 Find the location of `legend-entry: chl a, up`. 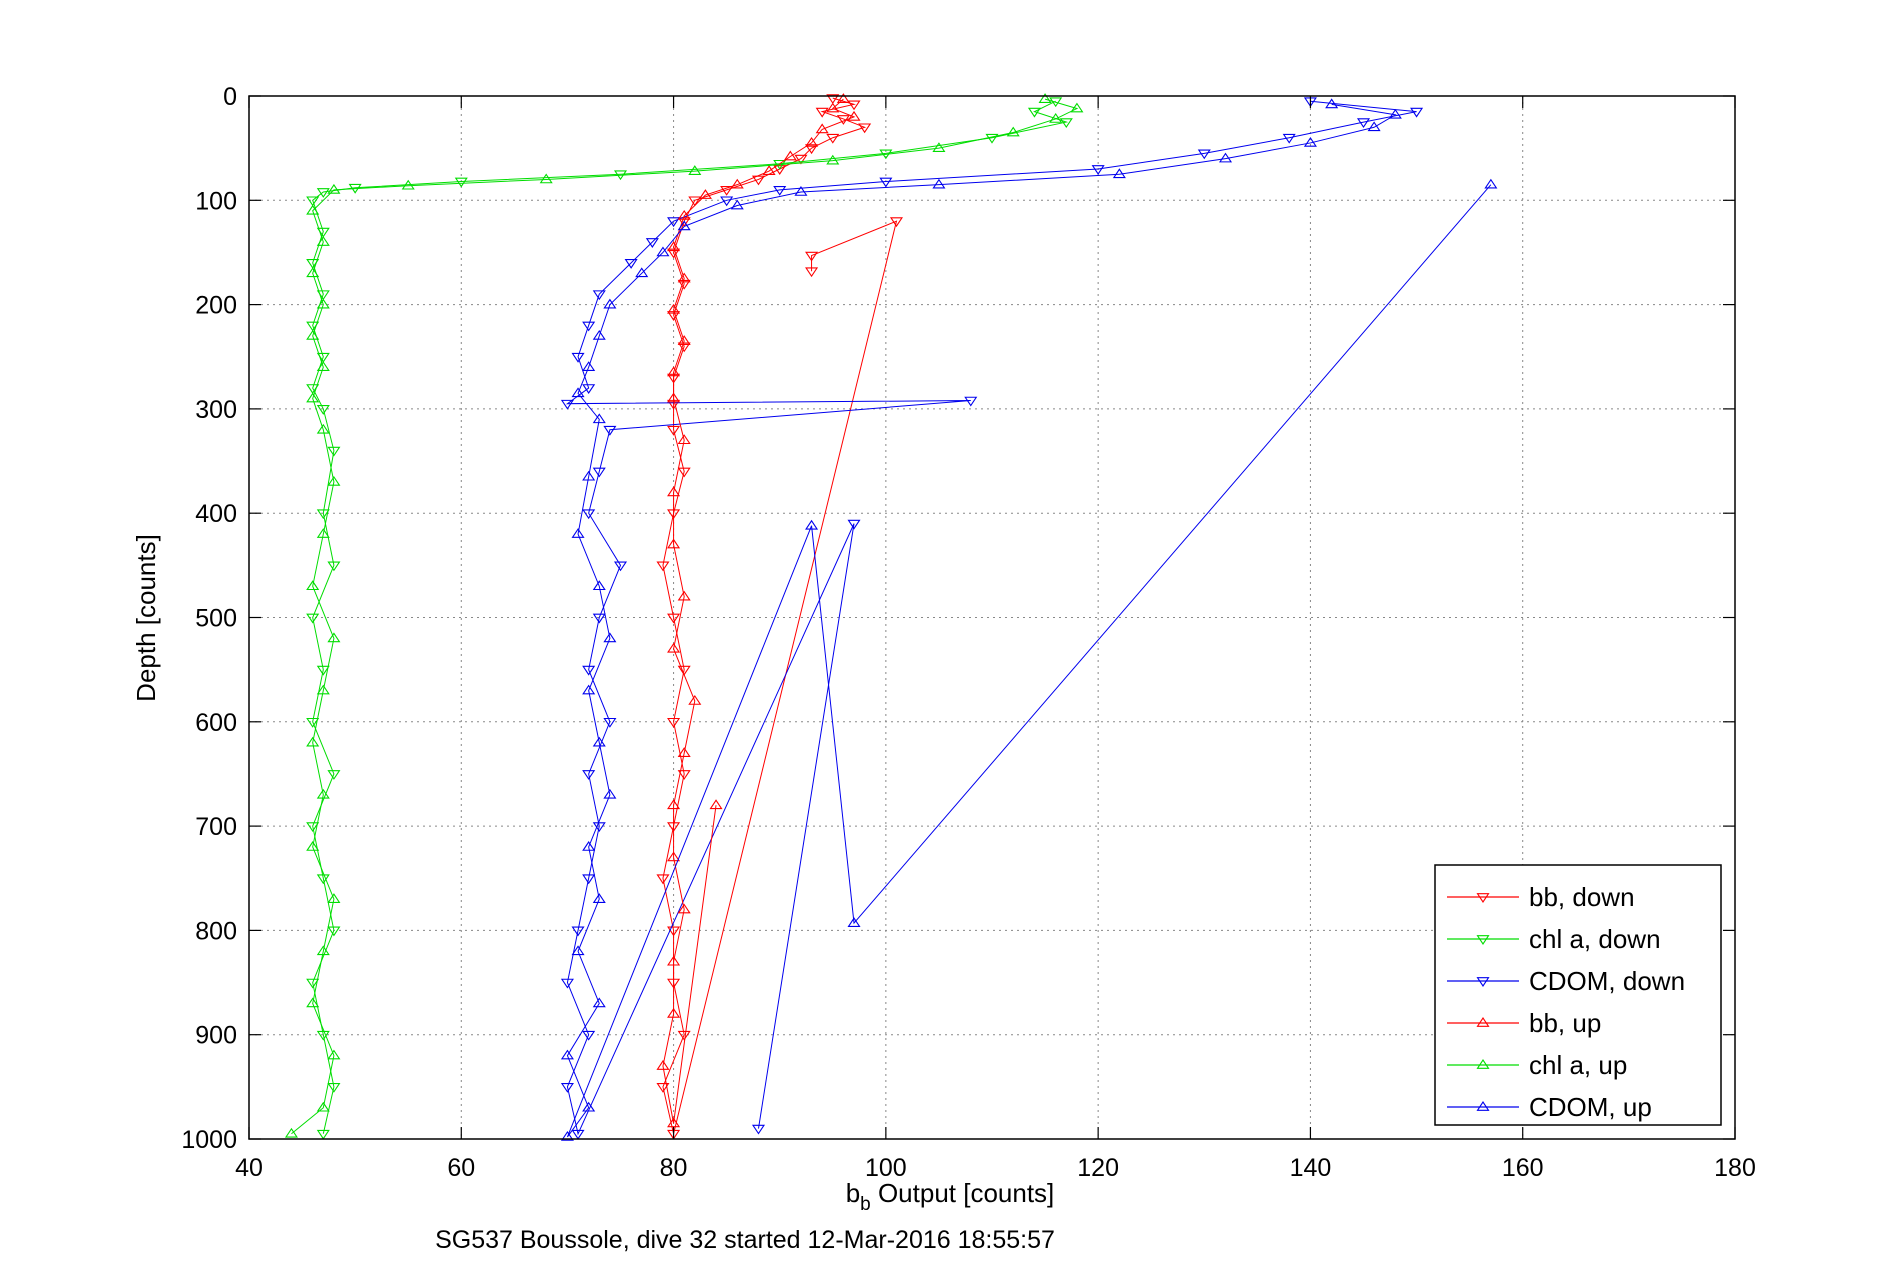

legend-entry: chl a, up is located at coordinates (1537, 1065).